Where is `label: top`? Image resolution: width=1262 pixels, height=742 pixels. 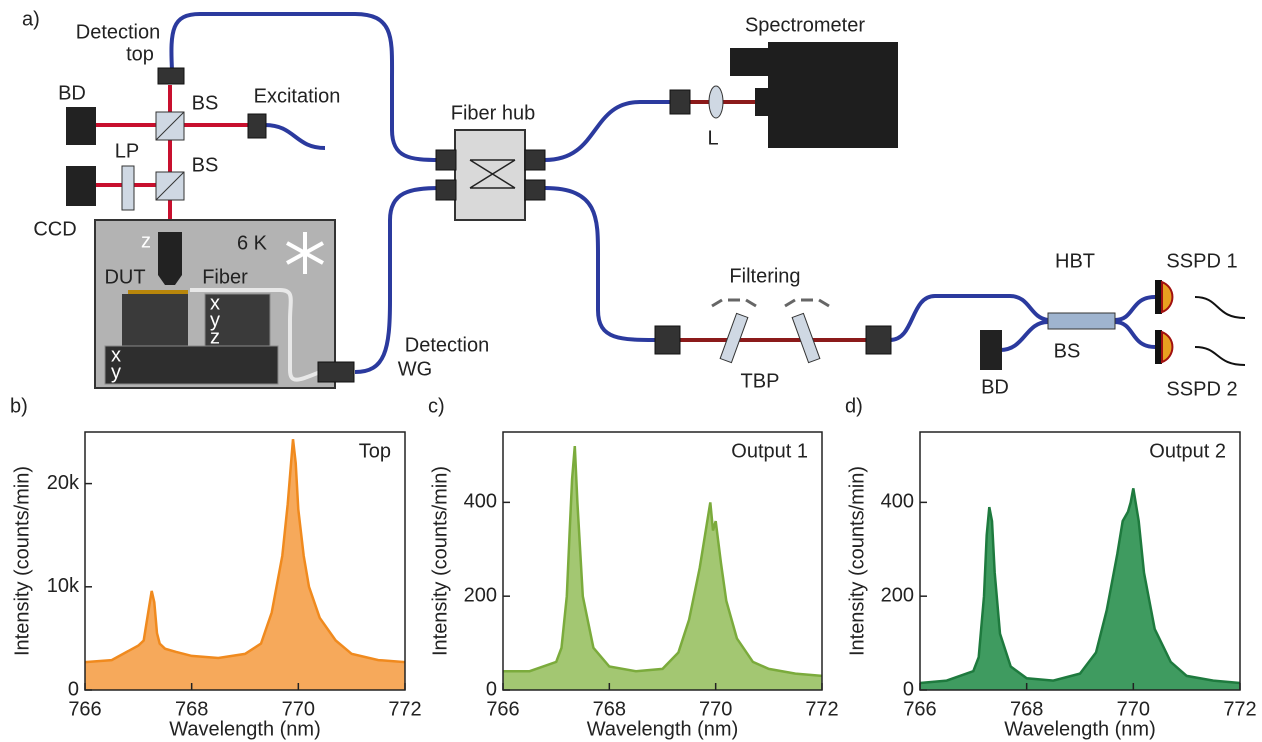
label: top is located at coordinates (140, 54).